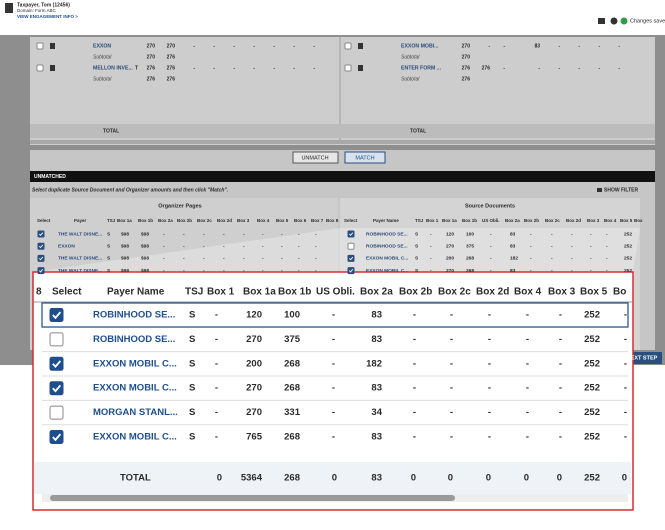  I want to click on filter-icon, so click(599, 190).